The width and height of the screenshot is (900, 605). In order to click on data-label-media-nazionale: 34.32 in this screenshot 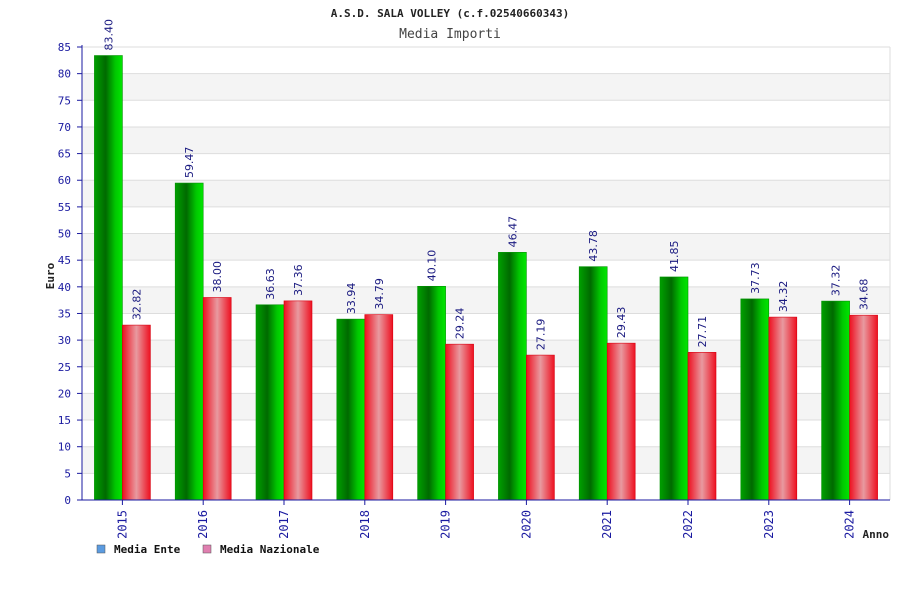, I will do `click(783, 297)`.